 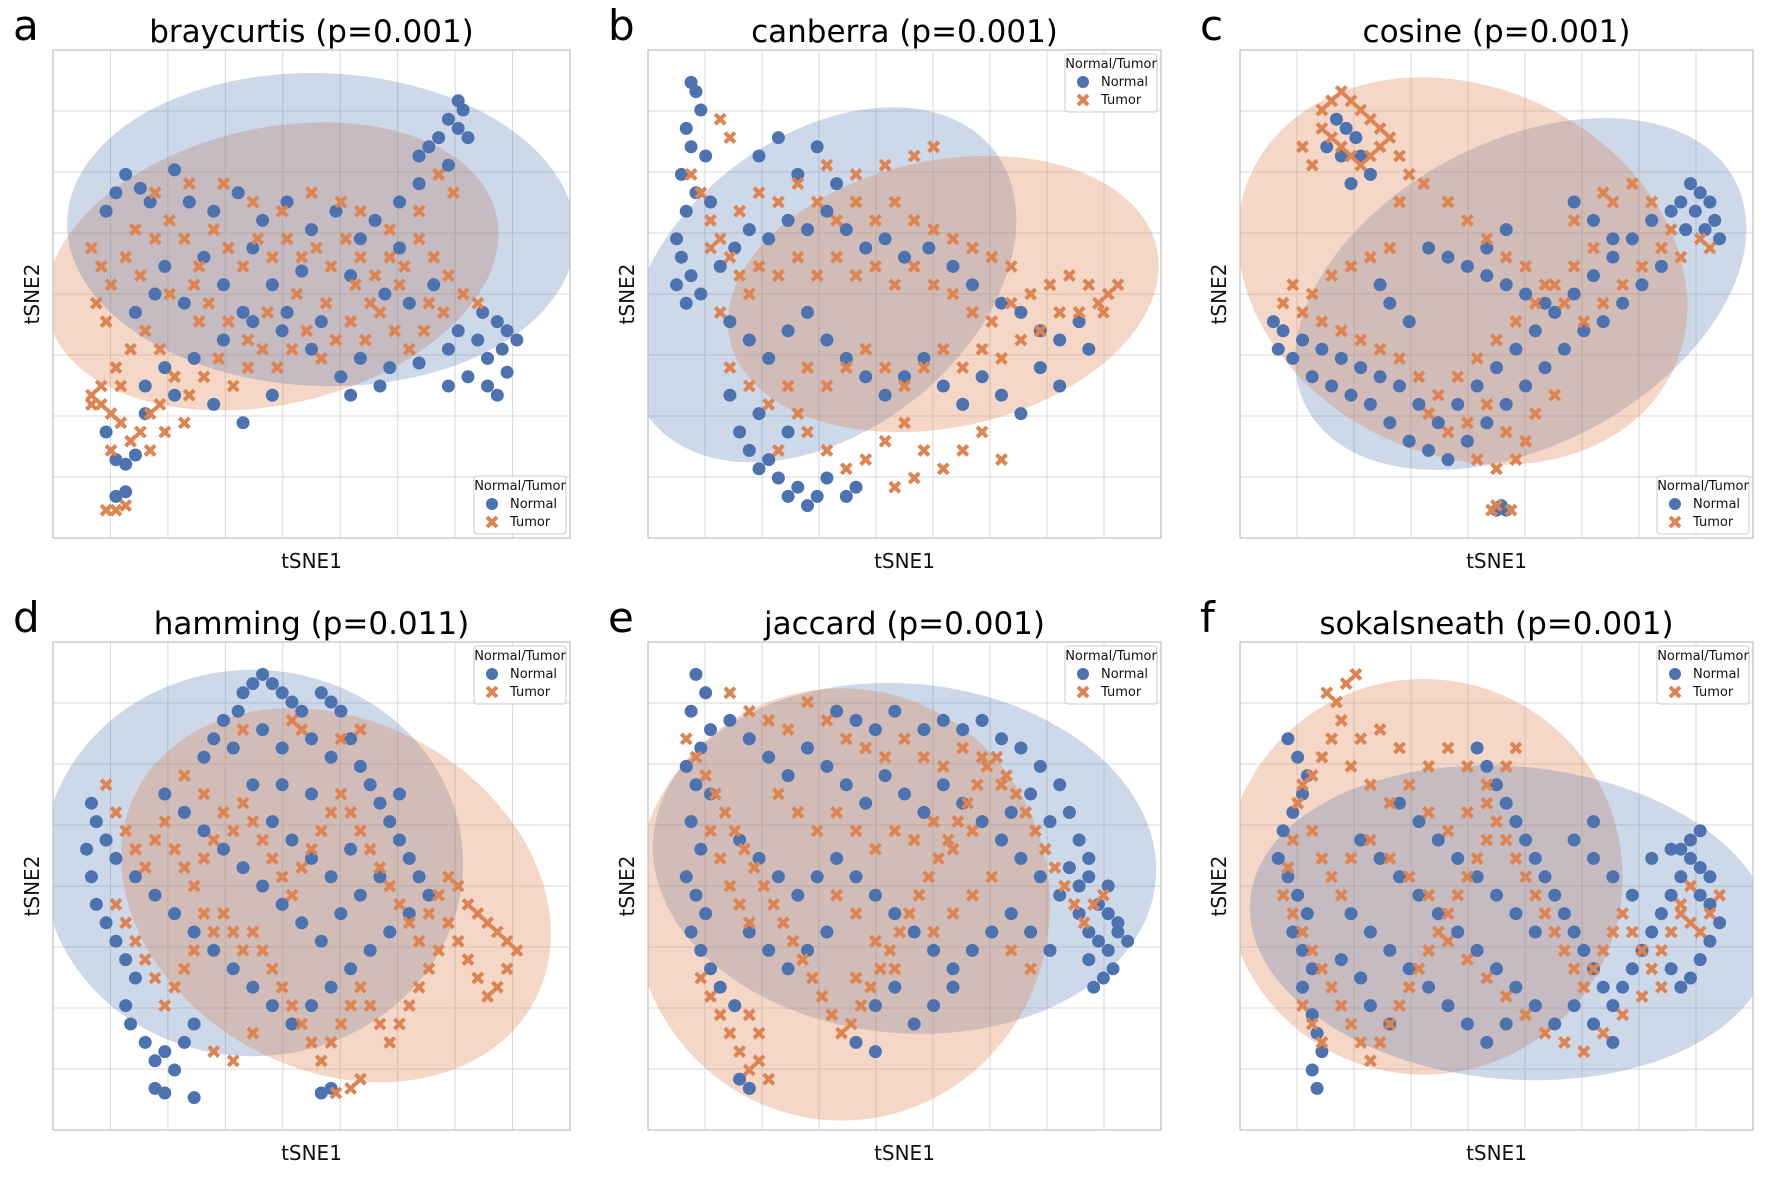 I want to click on y-axis-label: tSNE2, so click(x=1219, y=294).